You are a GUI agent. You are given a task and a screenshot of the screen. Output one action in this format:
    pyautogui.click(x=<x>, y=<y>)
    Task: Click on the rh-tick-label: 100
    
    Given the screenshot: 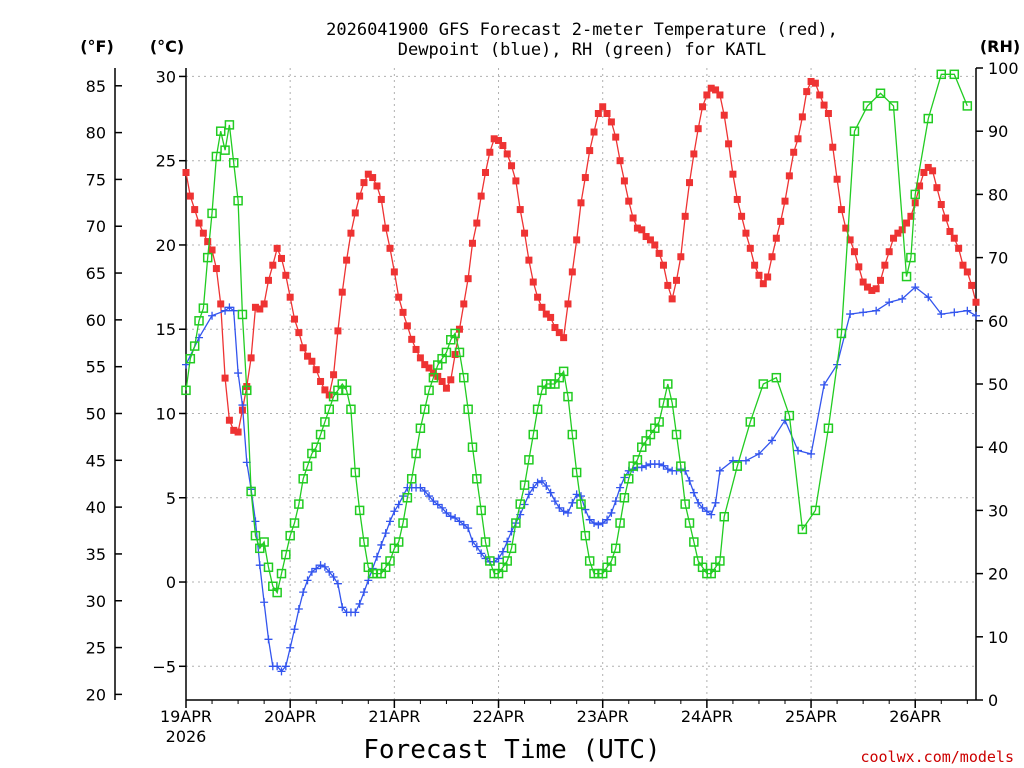 What is the action you would take?
    pyautogui.click(x=1003, y=68)
    